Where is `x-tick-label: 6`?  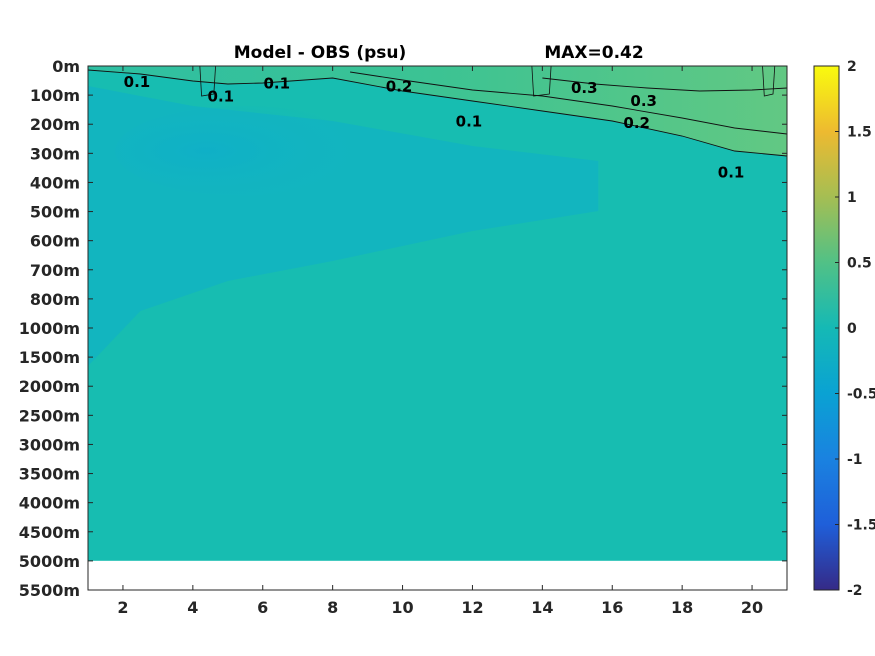
x-tick-label: 6 is located at coordinates (262, 607).